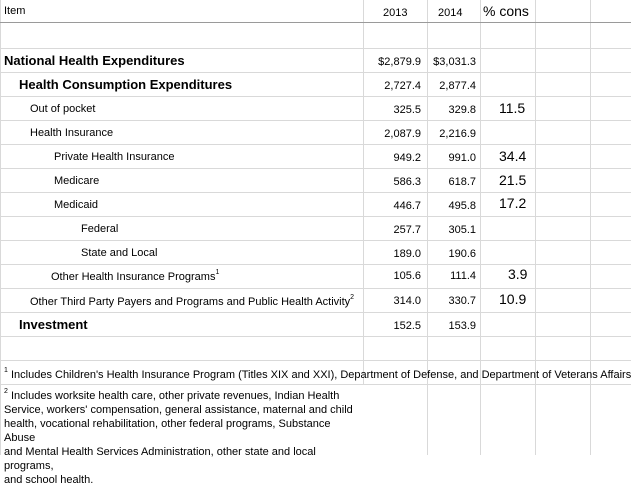  What do you see at coordinates (407, 110) in the screenshot?
I see `cell-2013: 325.5` at bounding box center [407, 110].